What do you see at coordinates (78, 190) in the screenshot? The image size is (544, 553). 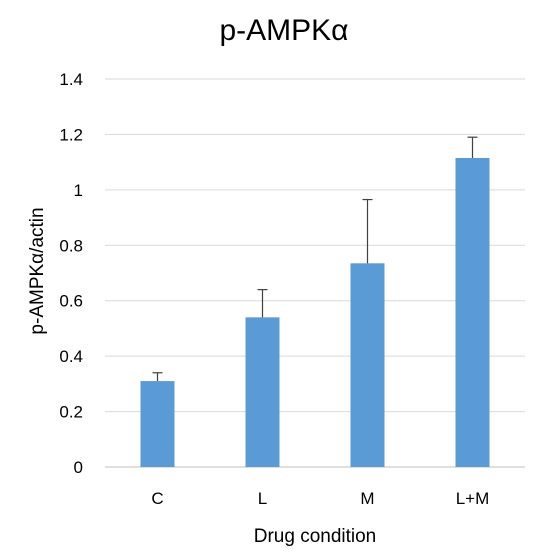 I see `y-tick-label: 1` at bounding box center [78, 190].